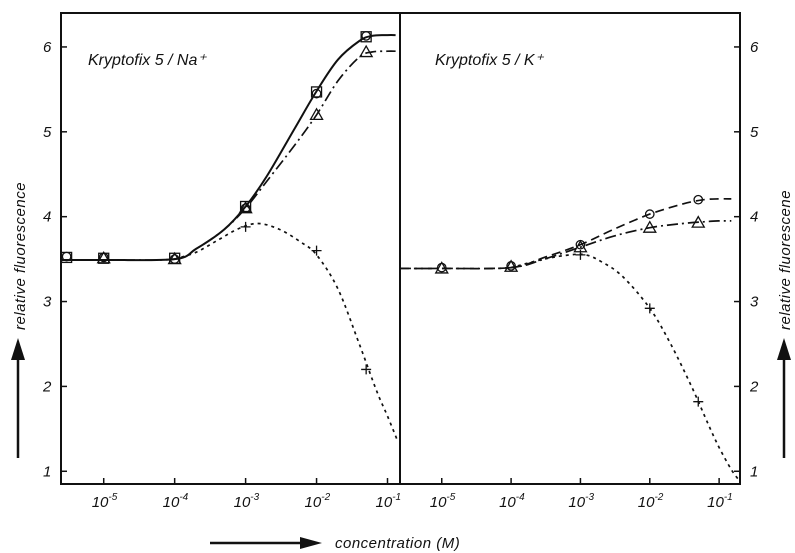 The width and height of the screenshot is (795, 553). I want to click on panel-title-left: Kryptofix 5 / Na⁺, so click(147, 60).